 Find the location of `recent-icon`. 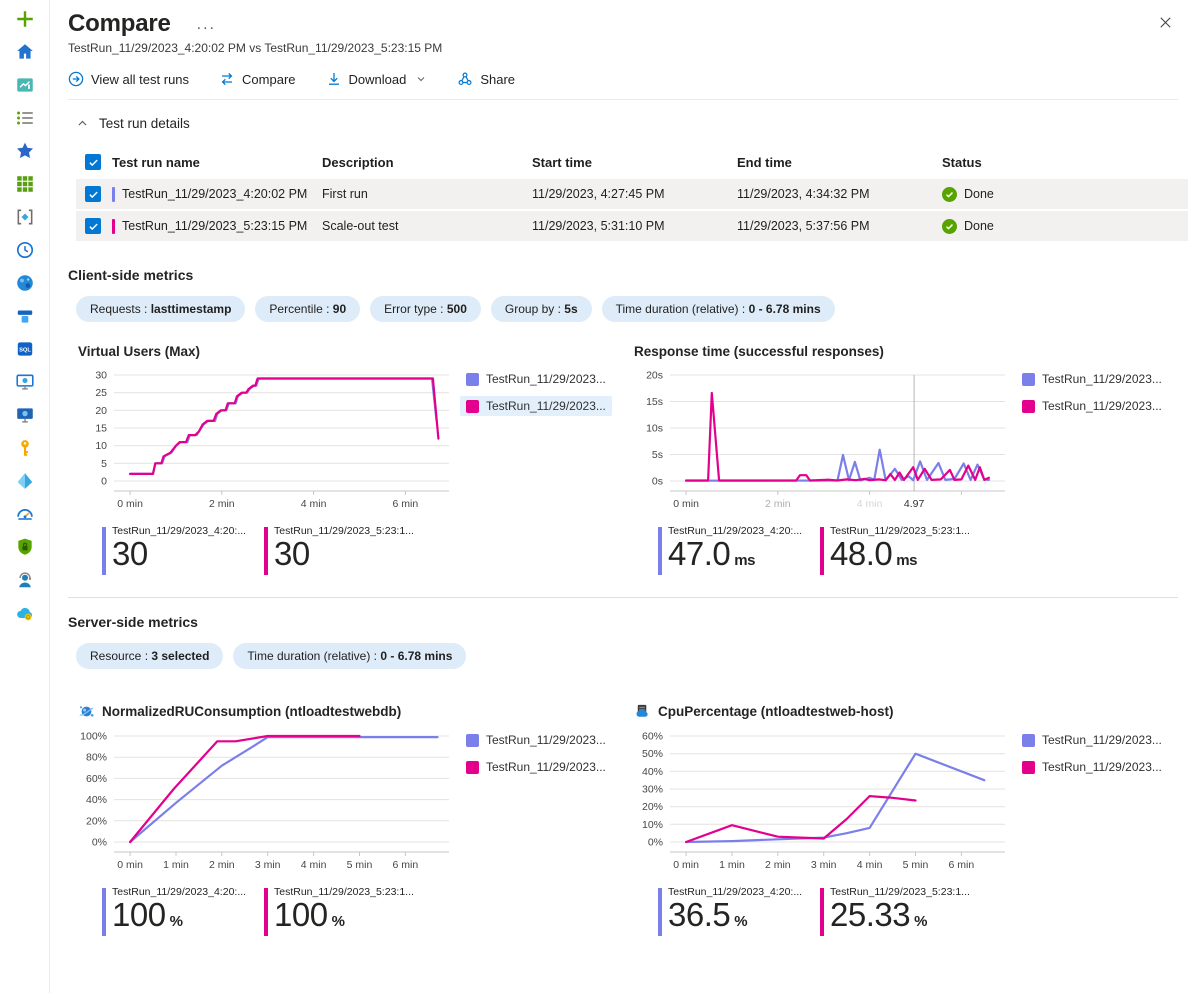

recent-icon is located at coordinates (25, 250).